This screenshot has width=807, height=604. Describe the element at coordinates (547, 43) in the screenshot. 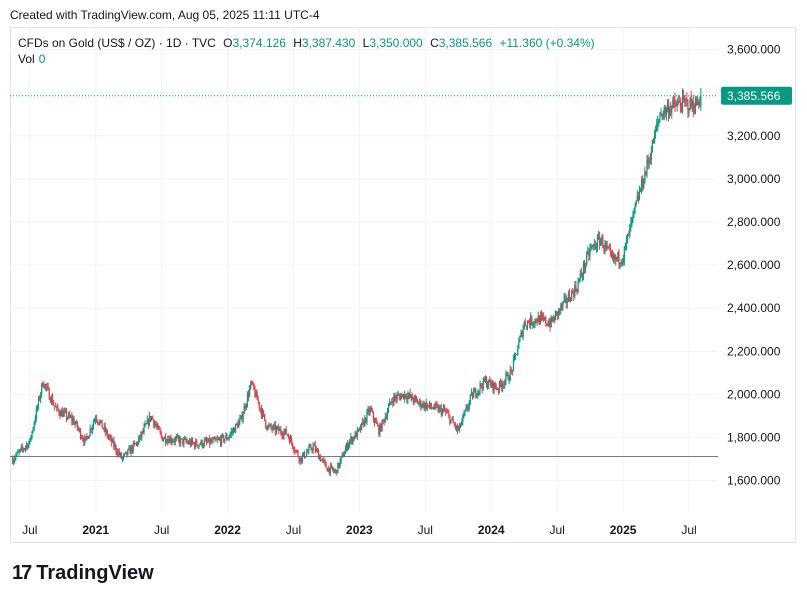

I see `change-value: +11.360 (+0.34%)` at that location.